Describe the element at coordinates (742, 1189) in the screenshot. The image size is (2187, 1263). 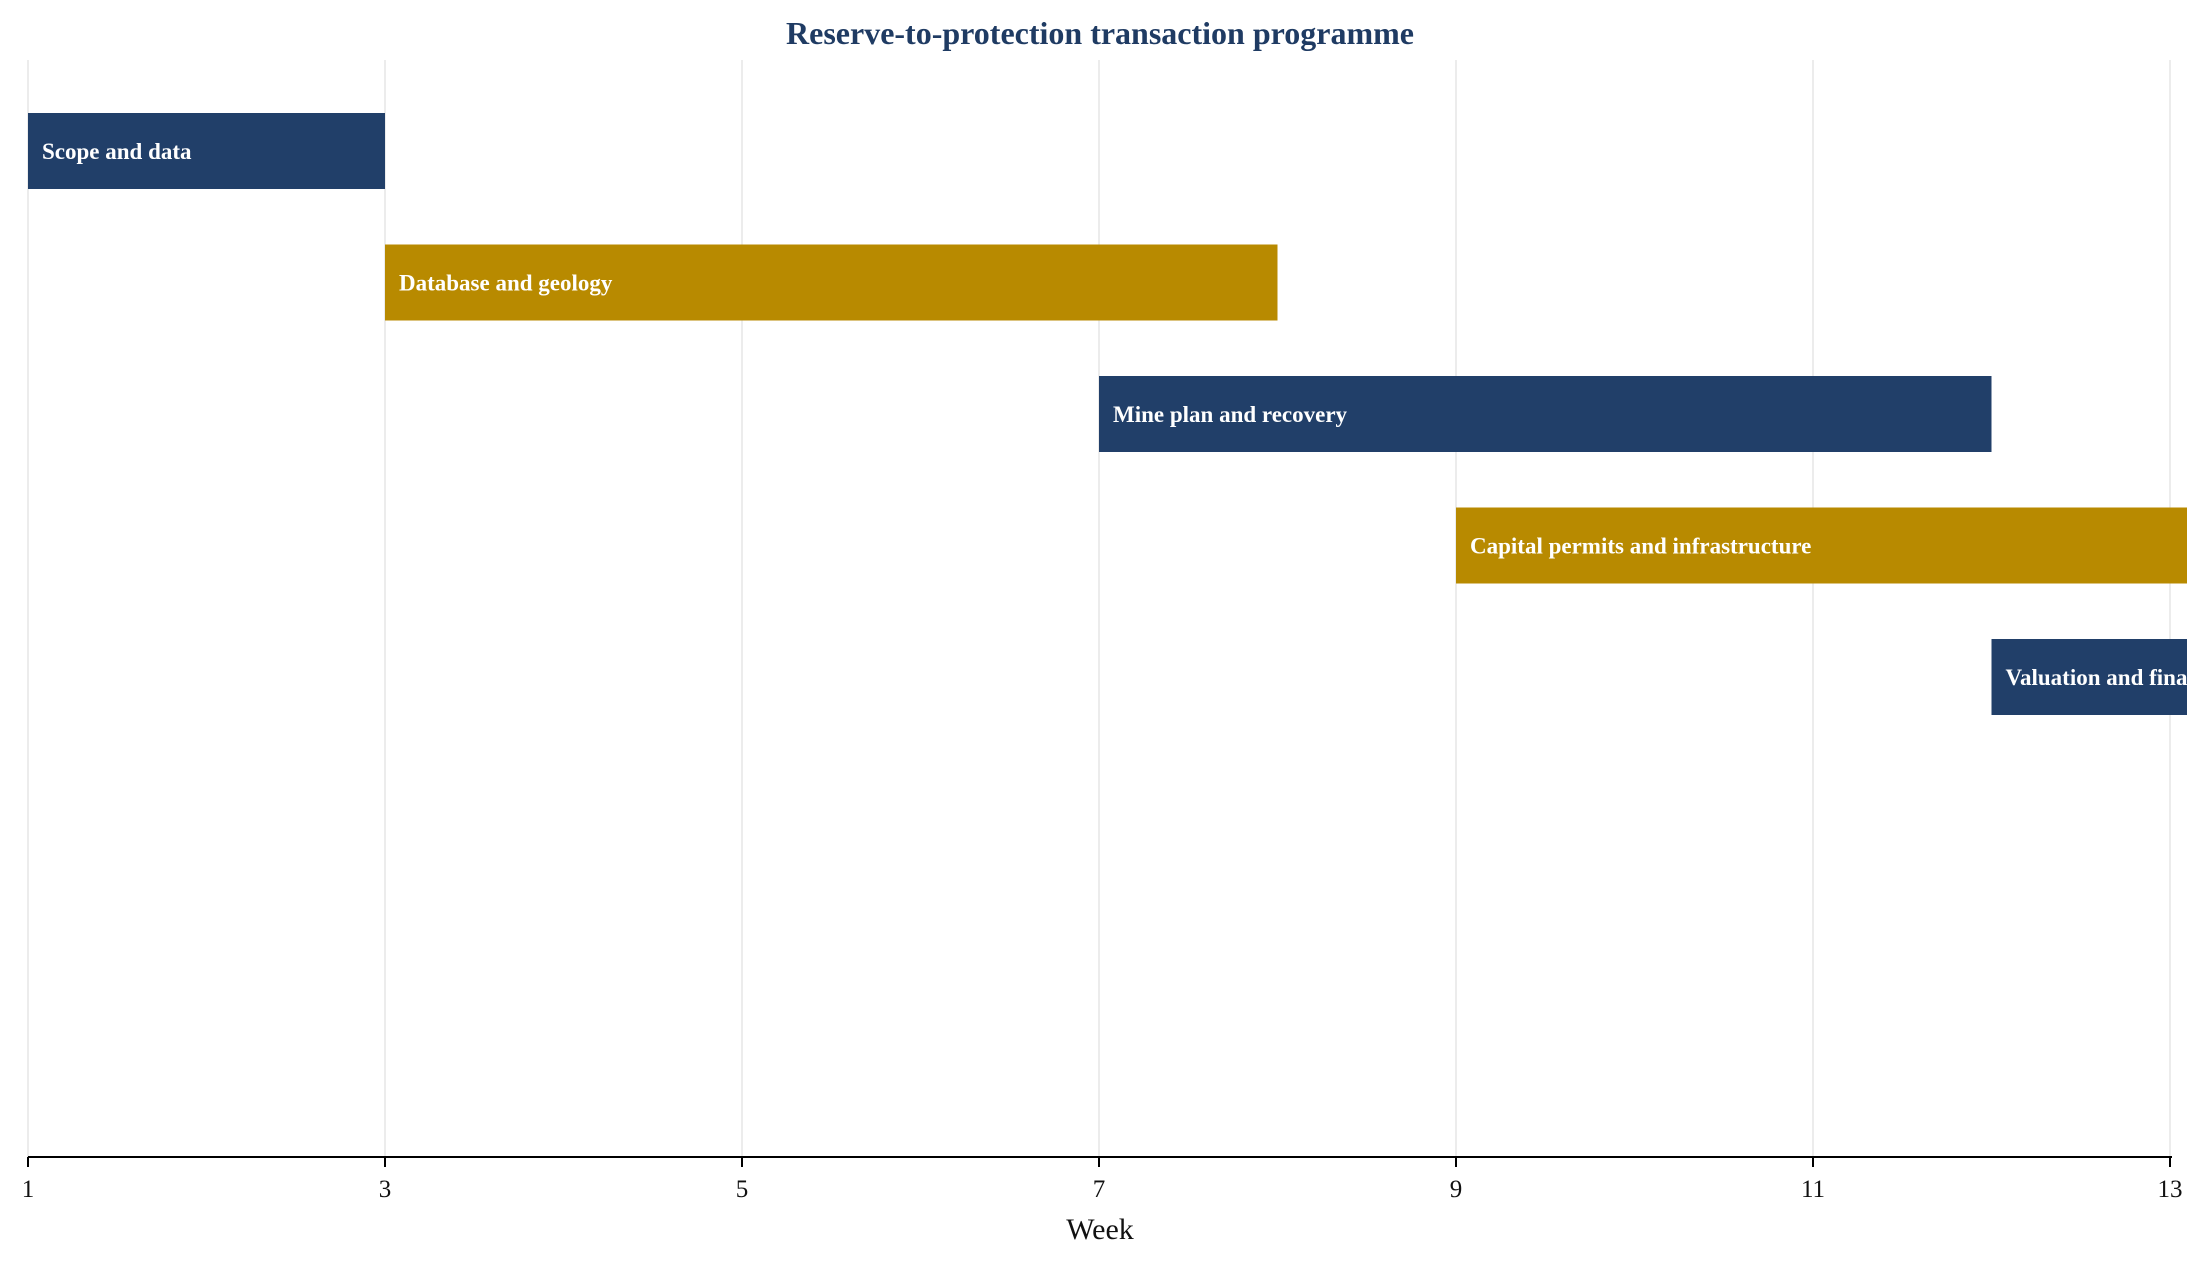
I see `x-tick-label: 5` at that location.